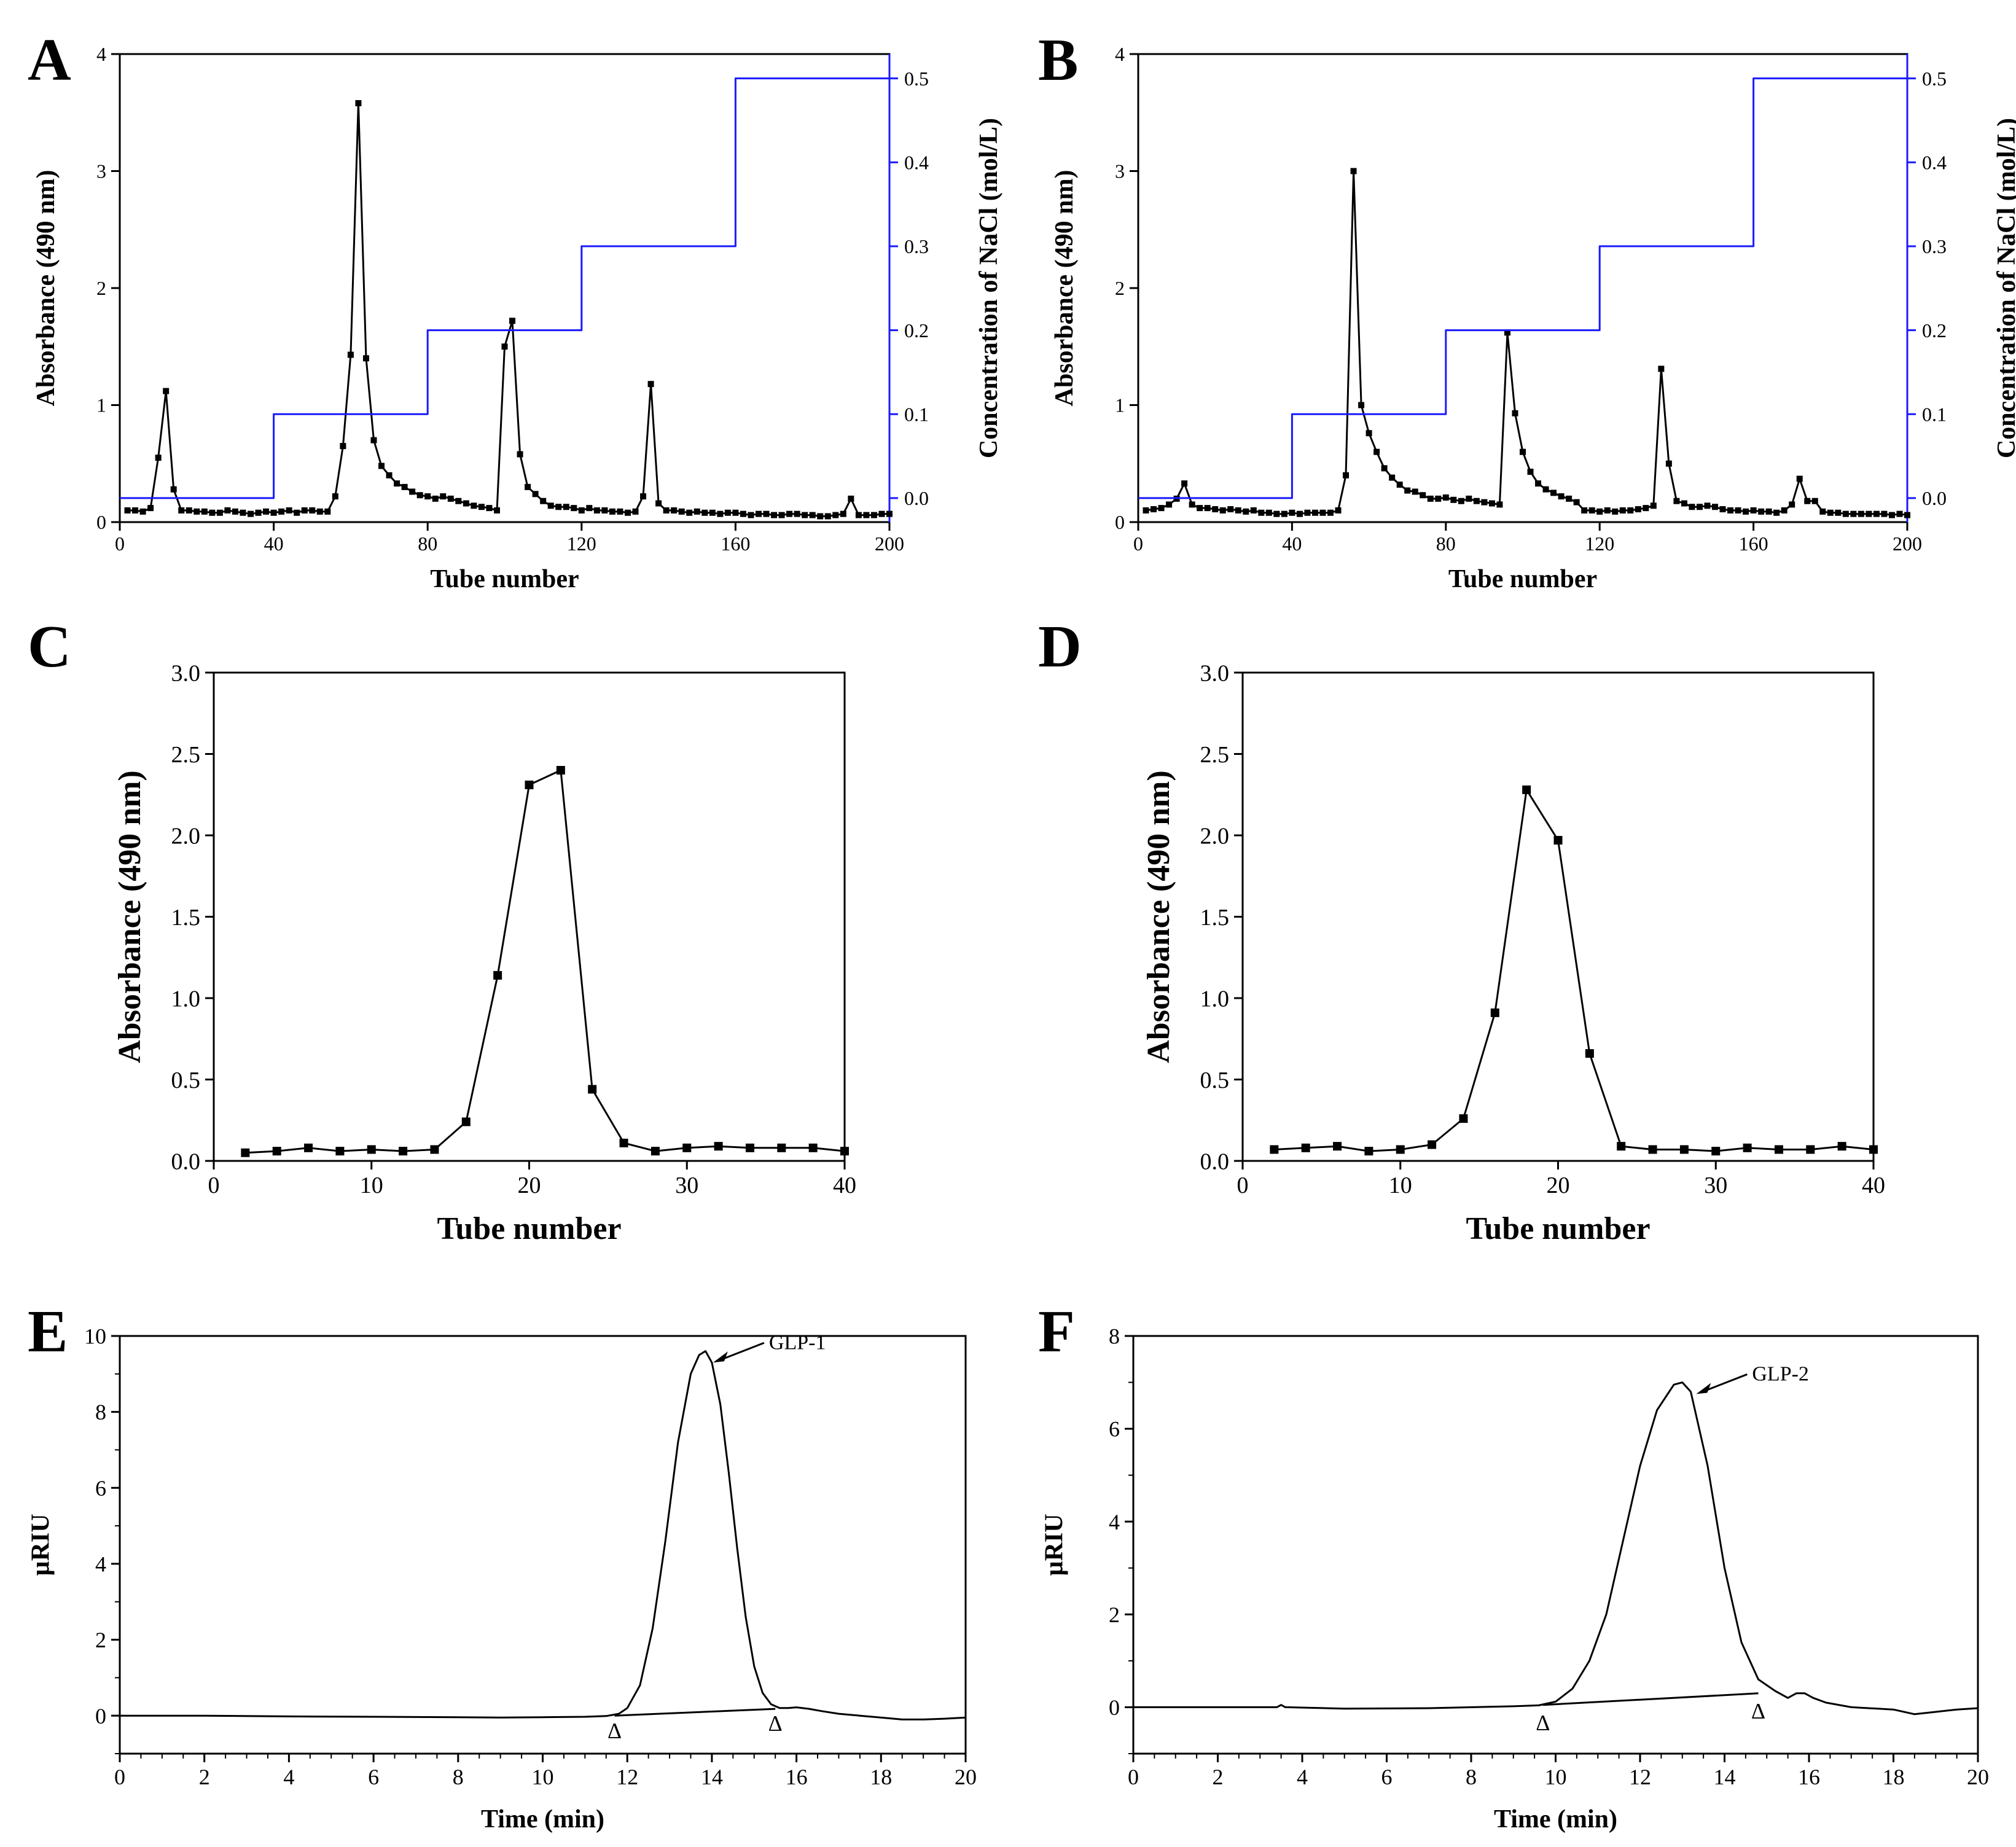 The width and height of the screenshot is (2016, 1847). What do you see at coordinates (205, 1777) in the screenshot?
I see `x-tick-label: 2` at bounding box center [205, 1777].